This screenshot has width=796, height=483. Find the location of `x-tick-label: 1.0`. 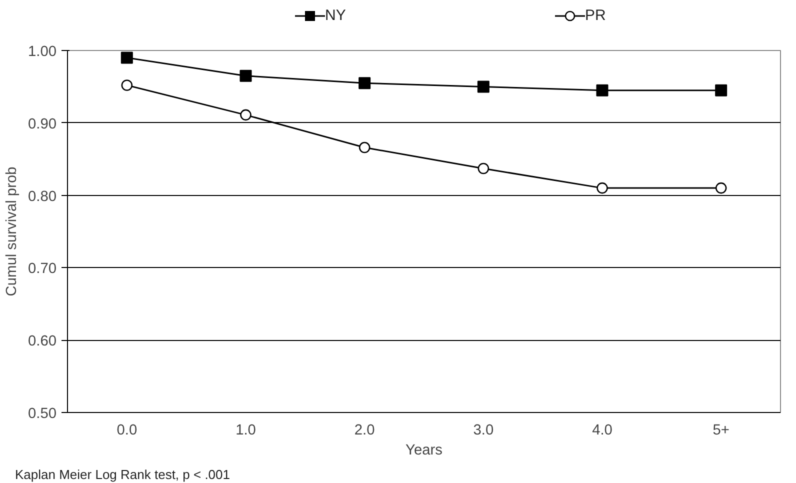

x-tick-label: 1.0 is located at coordinates (246, 430).